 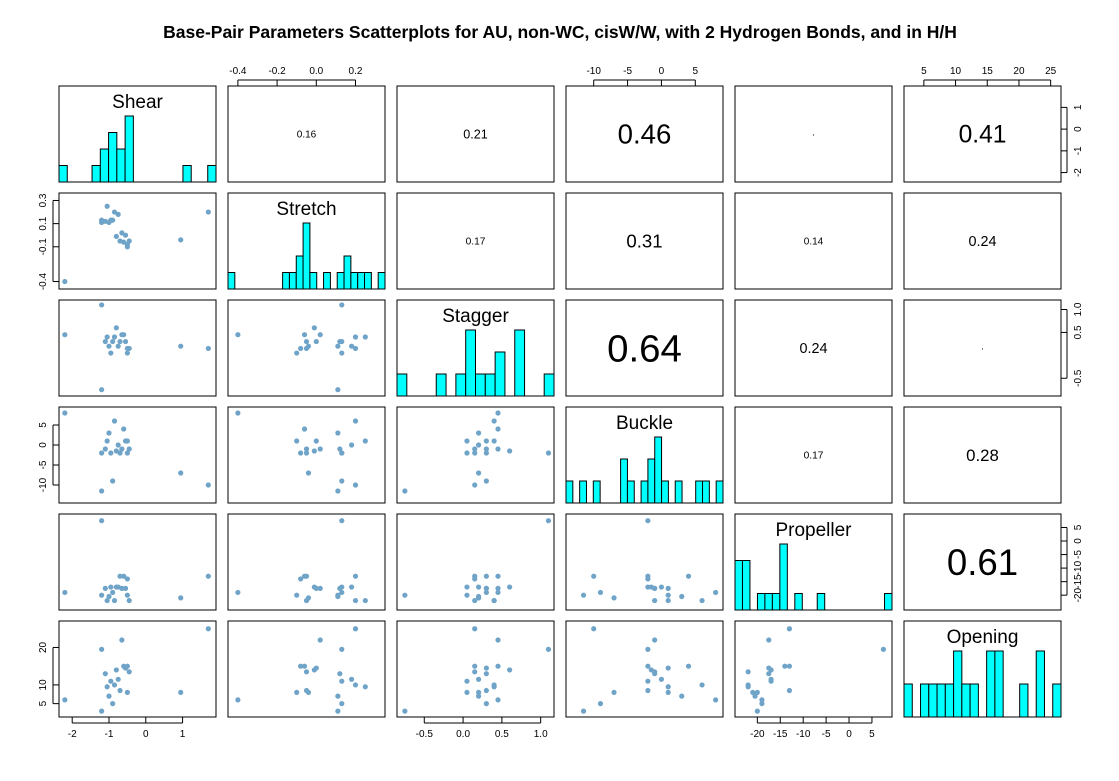 I want to click on variable-label: Shear, so click(x=137, y=102).